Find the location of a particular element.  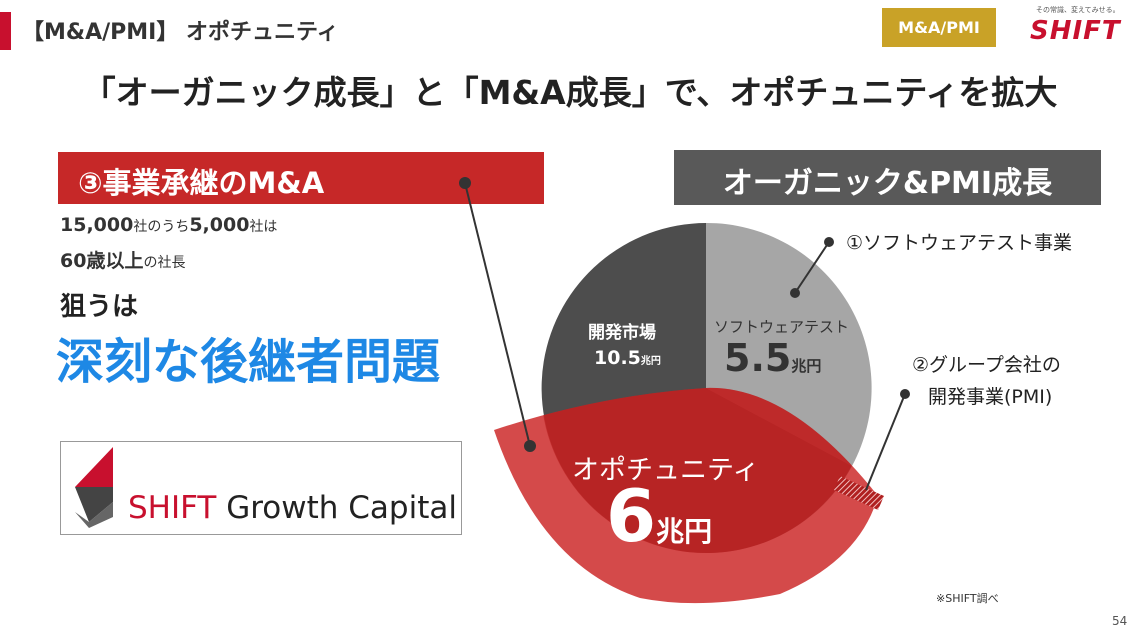

company-total: 15,000 is located at coordinates (97, 225).